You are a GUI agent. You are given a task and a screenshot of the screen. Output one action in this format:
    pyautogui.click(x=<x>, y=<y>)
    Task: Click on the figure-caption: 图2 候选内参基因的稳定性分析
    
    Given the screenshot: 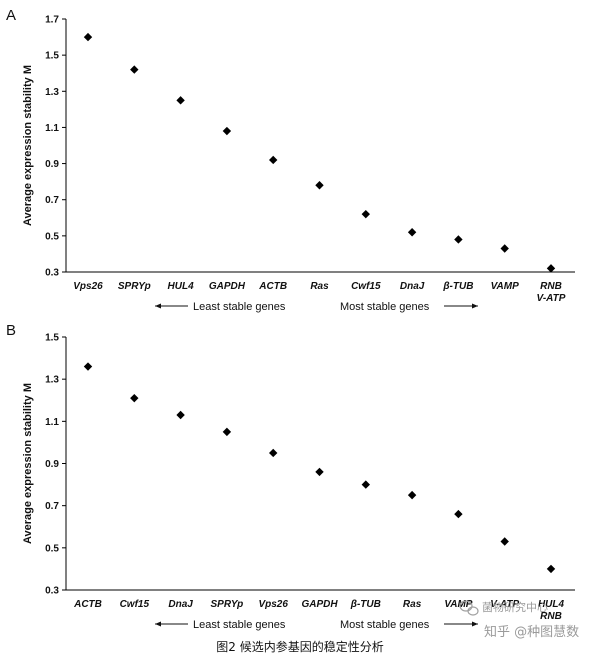 What is the action you would take?
    pyautogui.click(x=299, y=646)
    